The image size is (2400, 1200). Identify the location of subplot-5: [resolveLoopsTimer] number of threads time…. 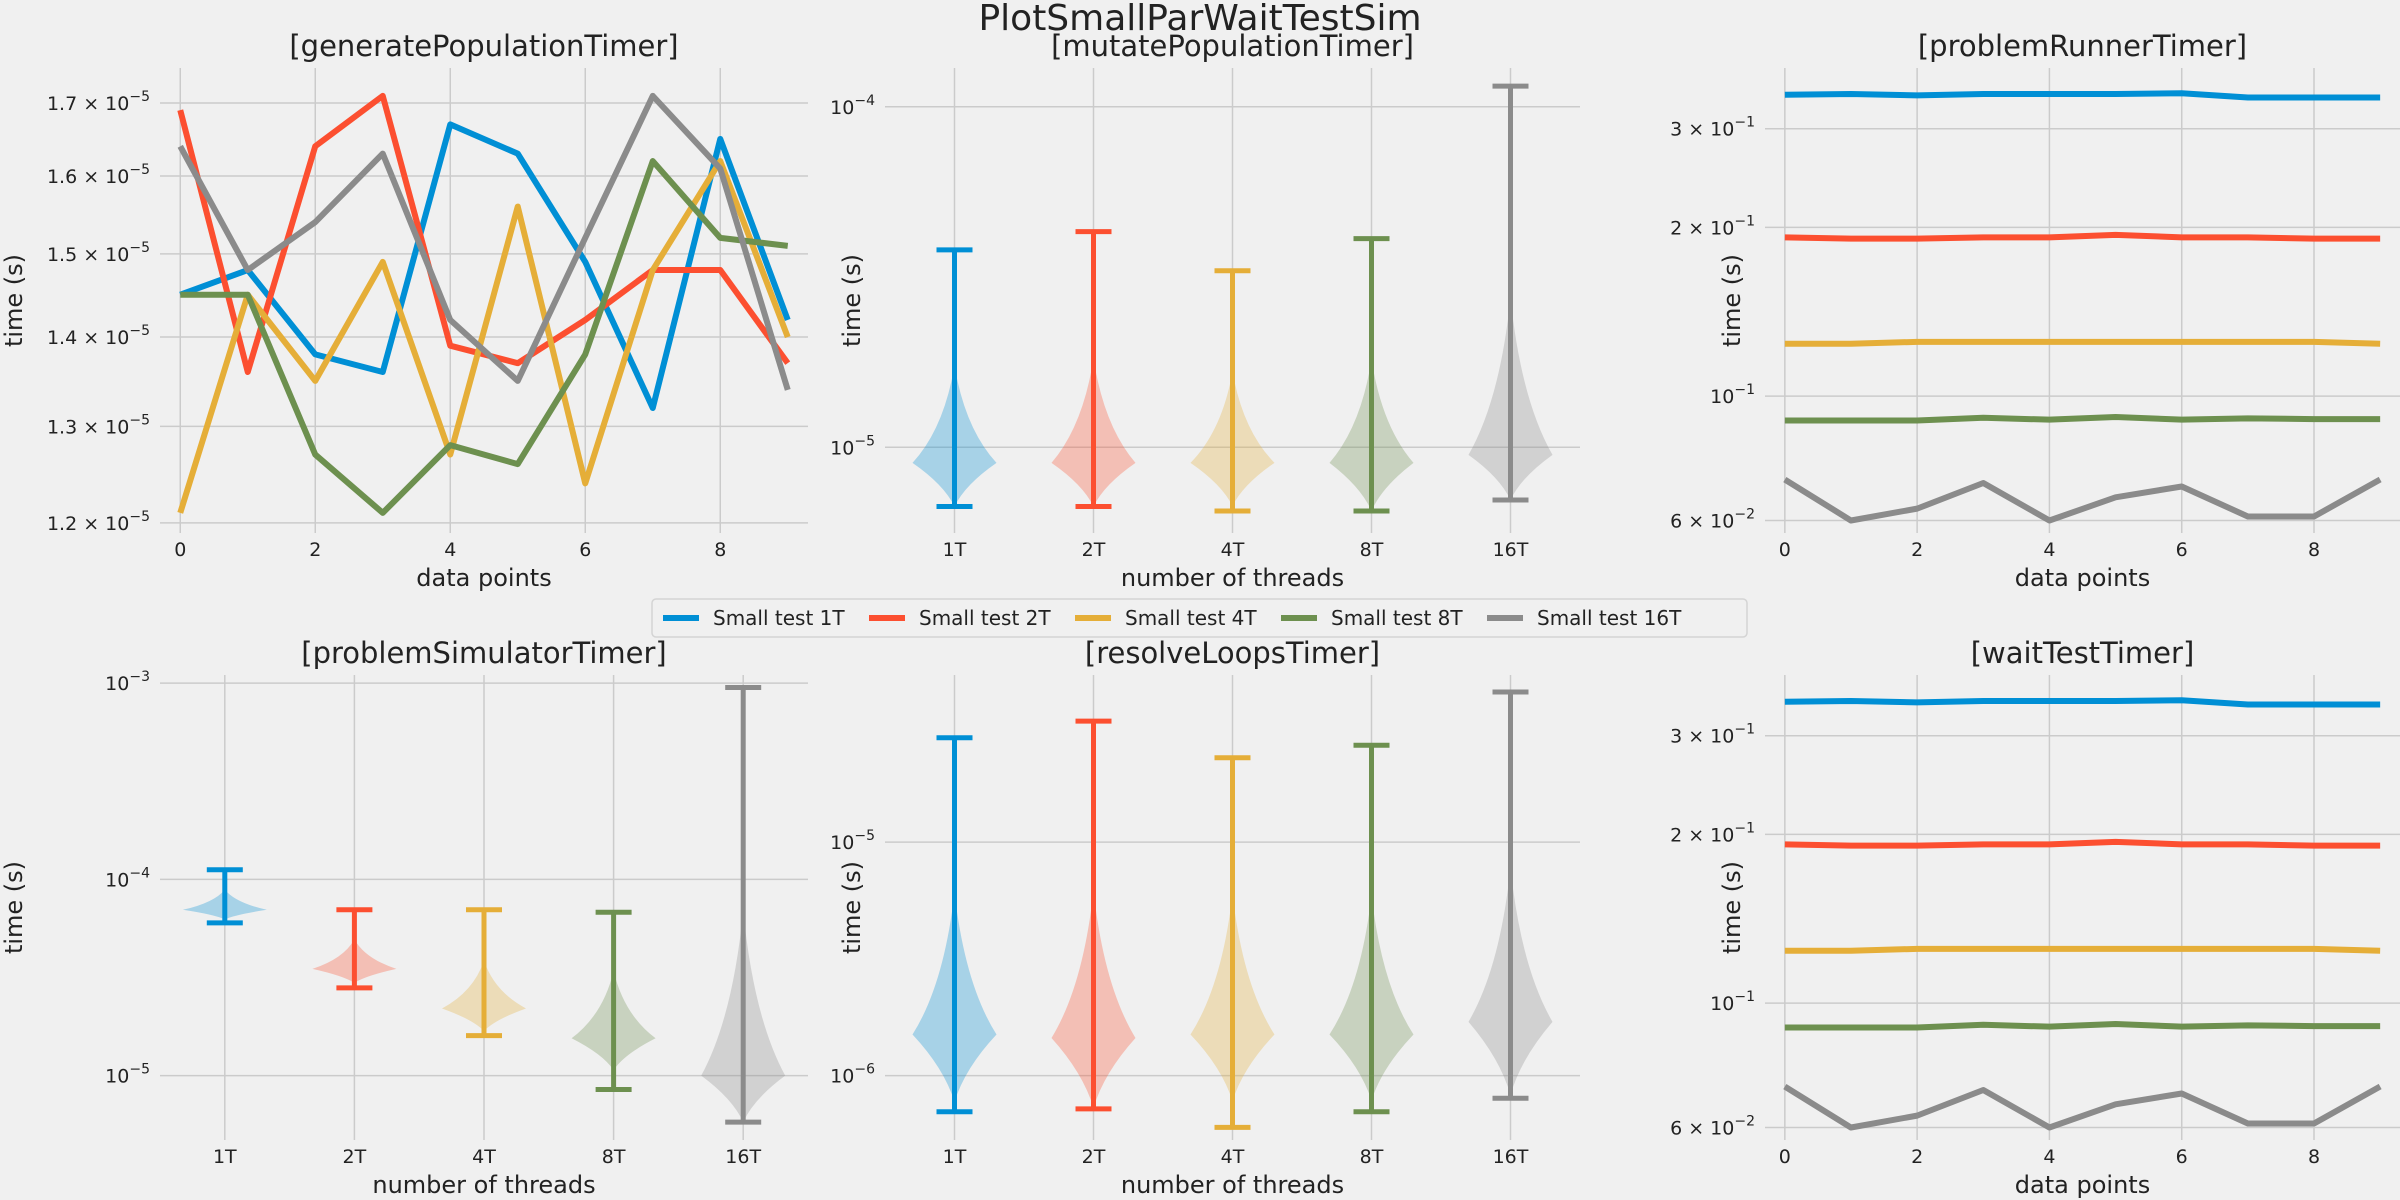
(1205, 917).